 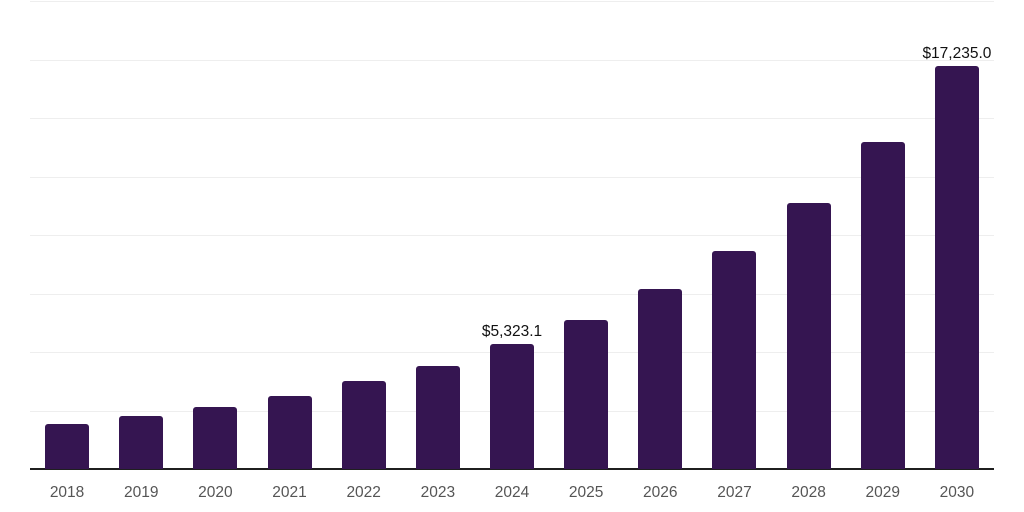 I want to click on x-axis-label-2028: 2028, so click(x=808, y=492).